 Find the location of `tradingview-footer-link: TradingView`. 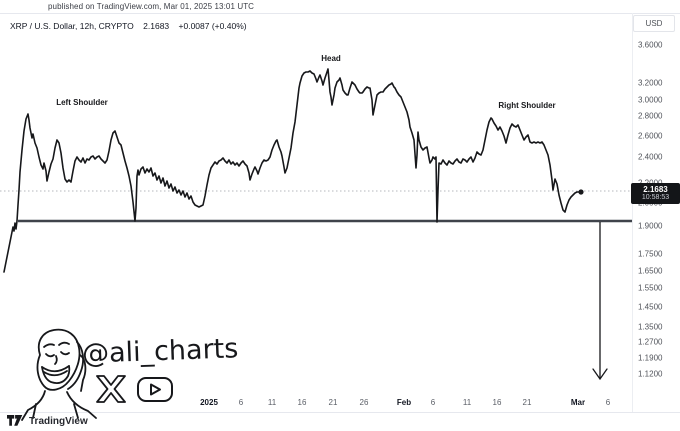

tradingview-footer-link: TradingView is located at coordinates (47, 421).